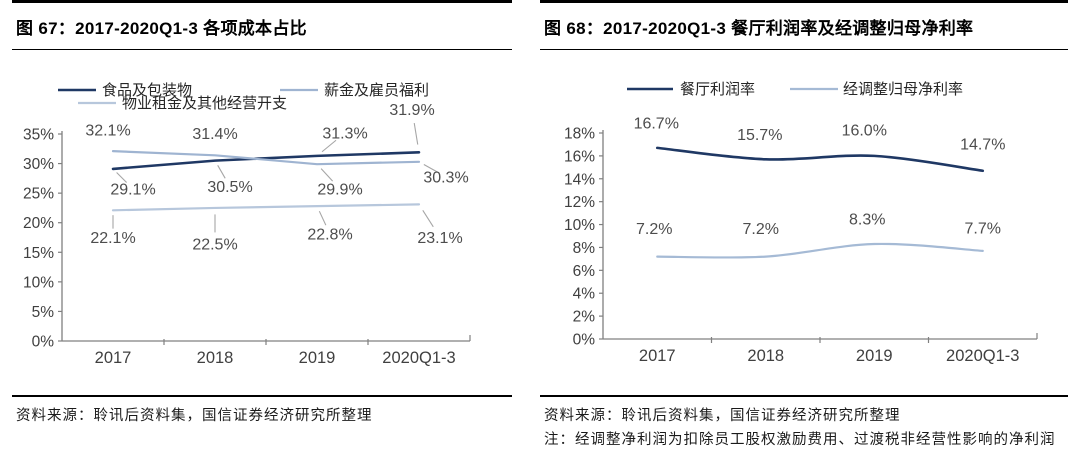 This screenshot has height=472, width=1080. Describe the element at coordinates (445, 177) in the screenshot. I see `data-label: 30.3%` at that location.